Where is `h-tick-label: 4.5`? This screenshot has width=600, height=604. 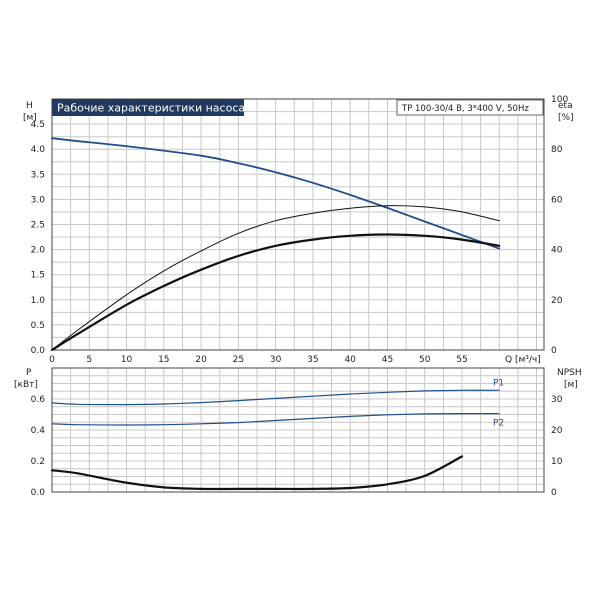 h-tick-label: 4.5 is located at coordinates (38, 125).